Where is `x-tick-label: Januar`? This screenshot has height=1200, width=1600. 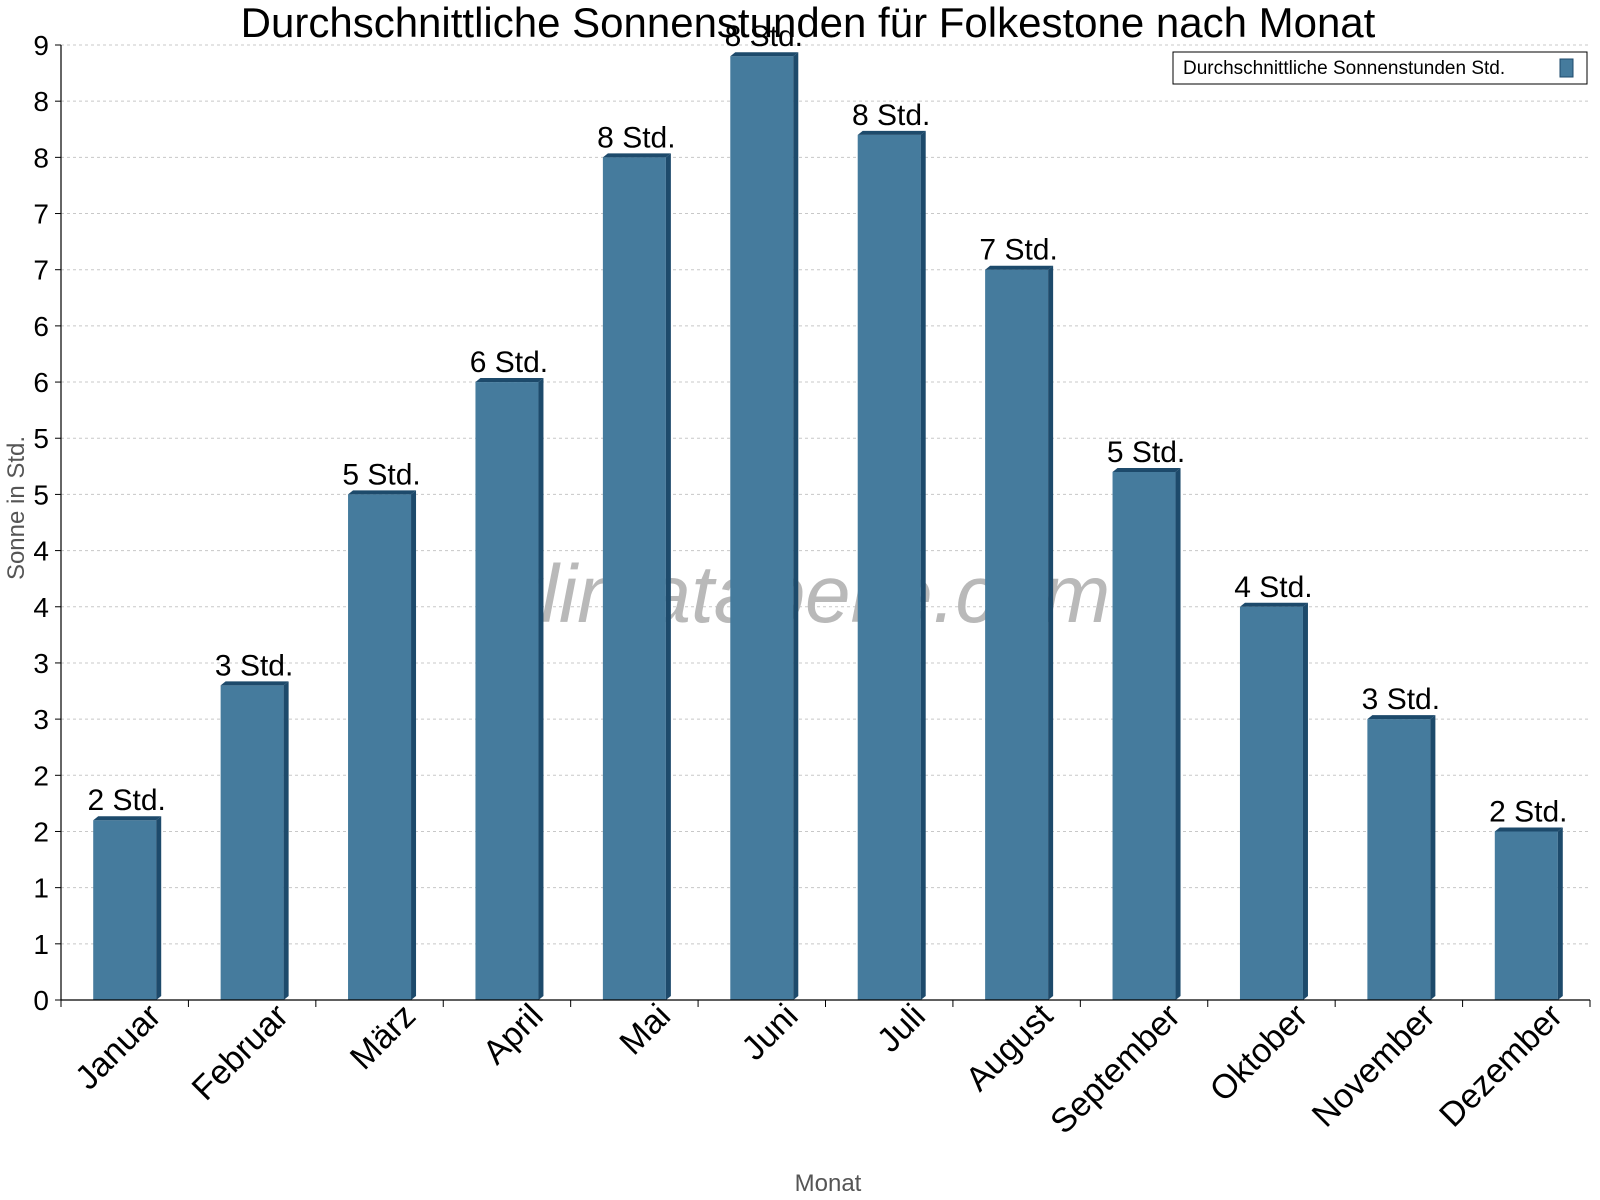
x-tick-label: Januar is located at coordinates (118, 1047).